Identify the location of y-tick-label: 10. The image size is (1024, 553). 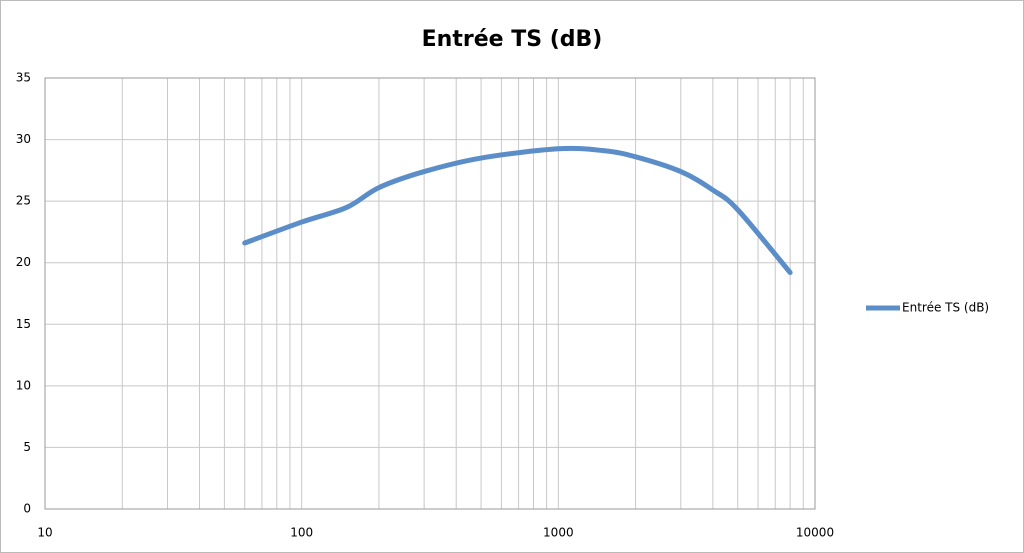
(23, 385).